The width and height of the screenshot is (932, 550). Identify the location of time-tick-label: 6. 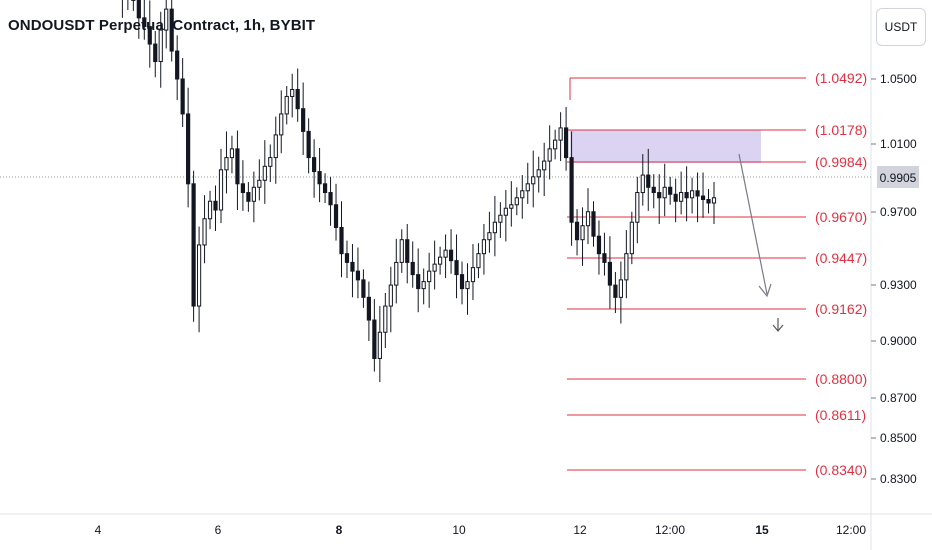
(218, 530).